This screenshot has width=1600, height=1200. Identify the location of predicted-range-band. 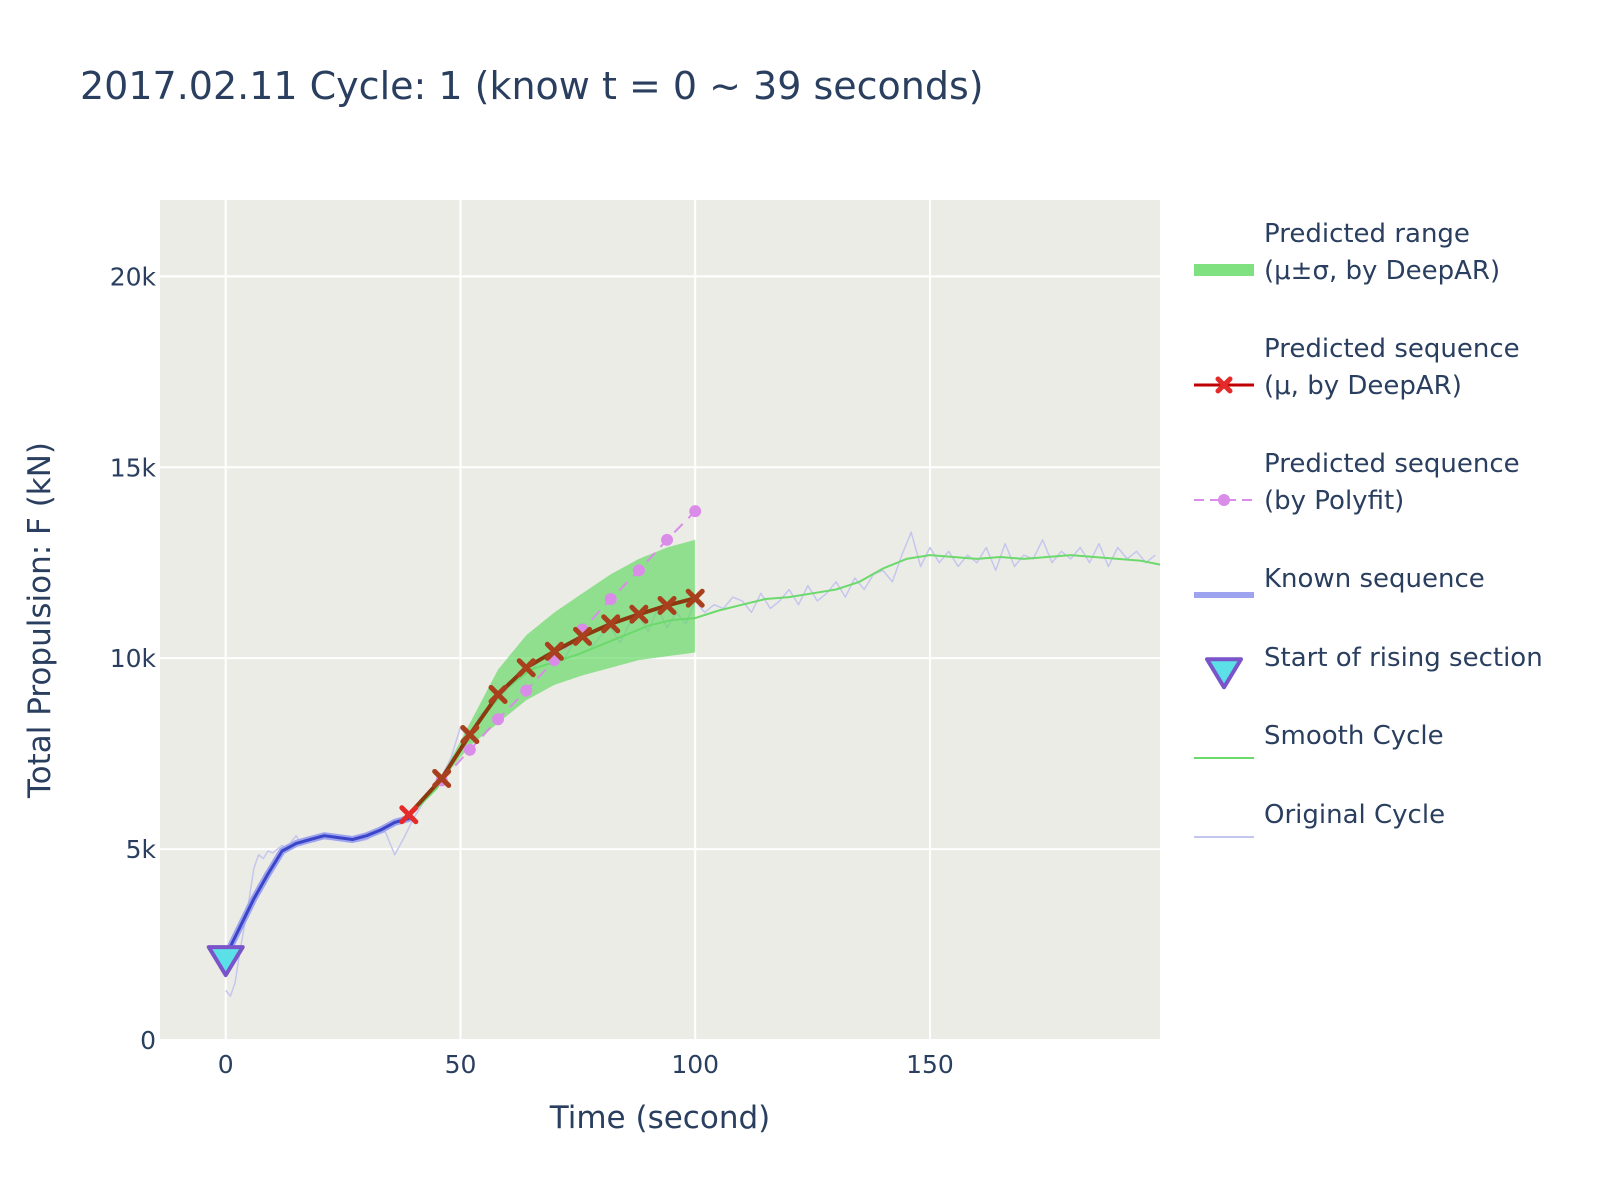
(552, 677).